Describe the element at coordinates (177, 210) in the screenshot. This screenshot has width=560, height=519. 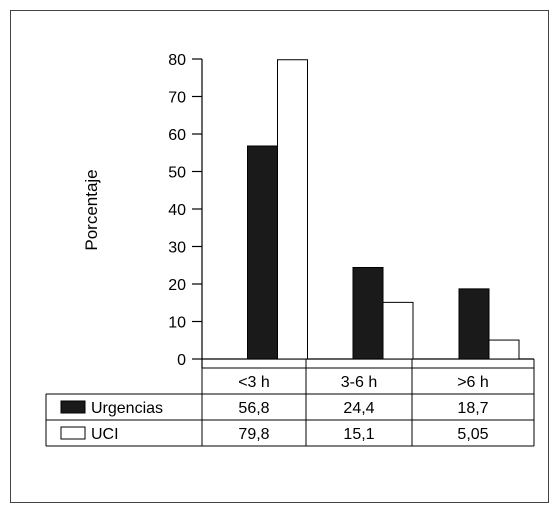
I see `y-tick-label: 40` at that location.